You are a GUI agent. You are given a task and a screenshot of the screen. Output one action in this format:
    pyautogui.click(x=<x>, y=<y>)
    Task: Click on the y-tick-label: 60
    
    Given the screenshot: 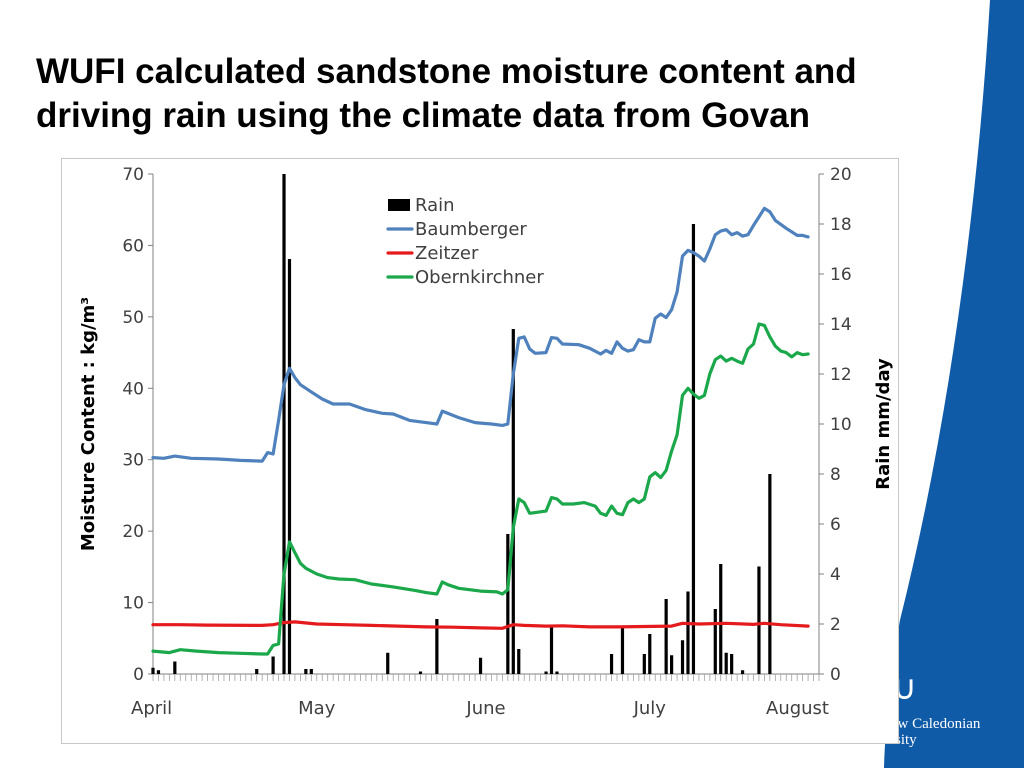 What is the action you would take?
    pyautogui.click(x=133, y=246)
    